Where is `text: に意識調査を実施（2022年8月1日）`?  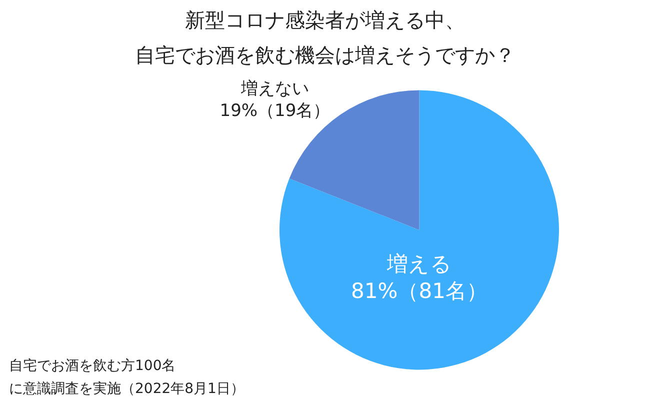 text: に意識調査を実施（2022年8月1日） is located at coordinates (126, 389).